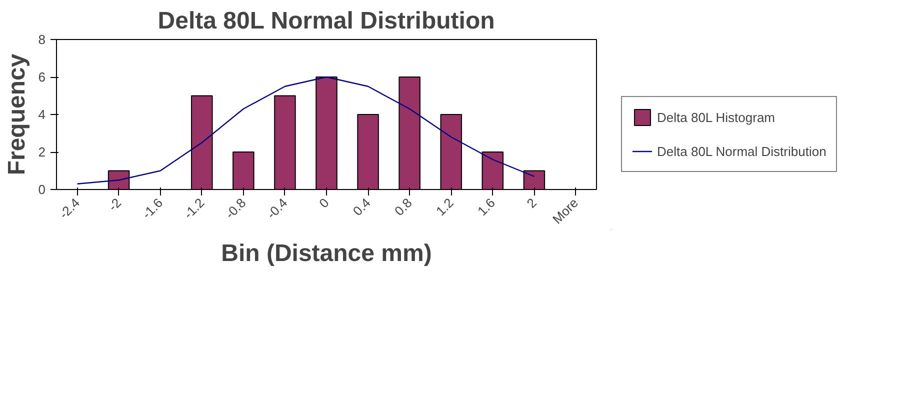 The image size is (922, 419). I want to click on x-tick-label: -2, so click(114, 204).